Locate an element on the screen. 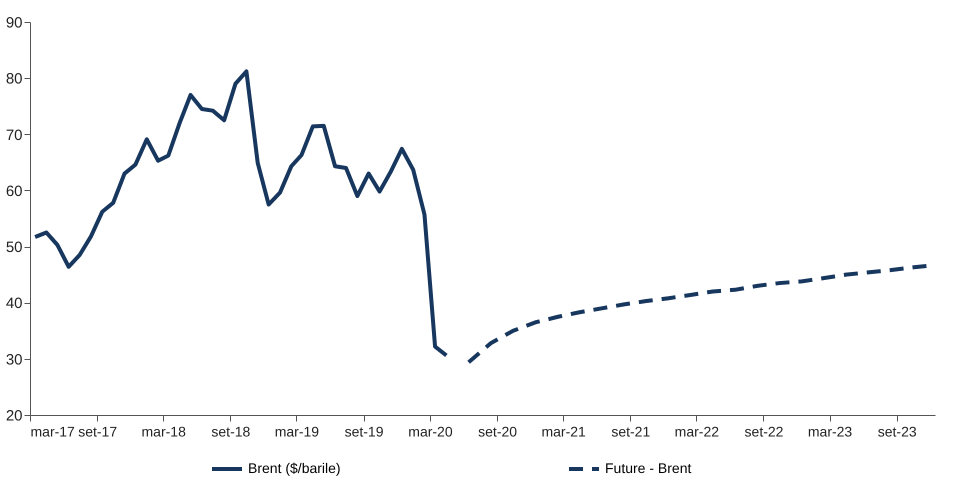  x-tick-label: mar-23 is located at coordinates (830, 432).